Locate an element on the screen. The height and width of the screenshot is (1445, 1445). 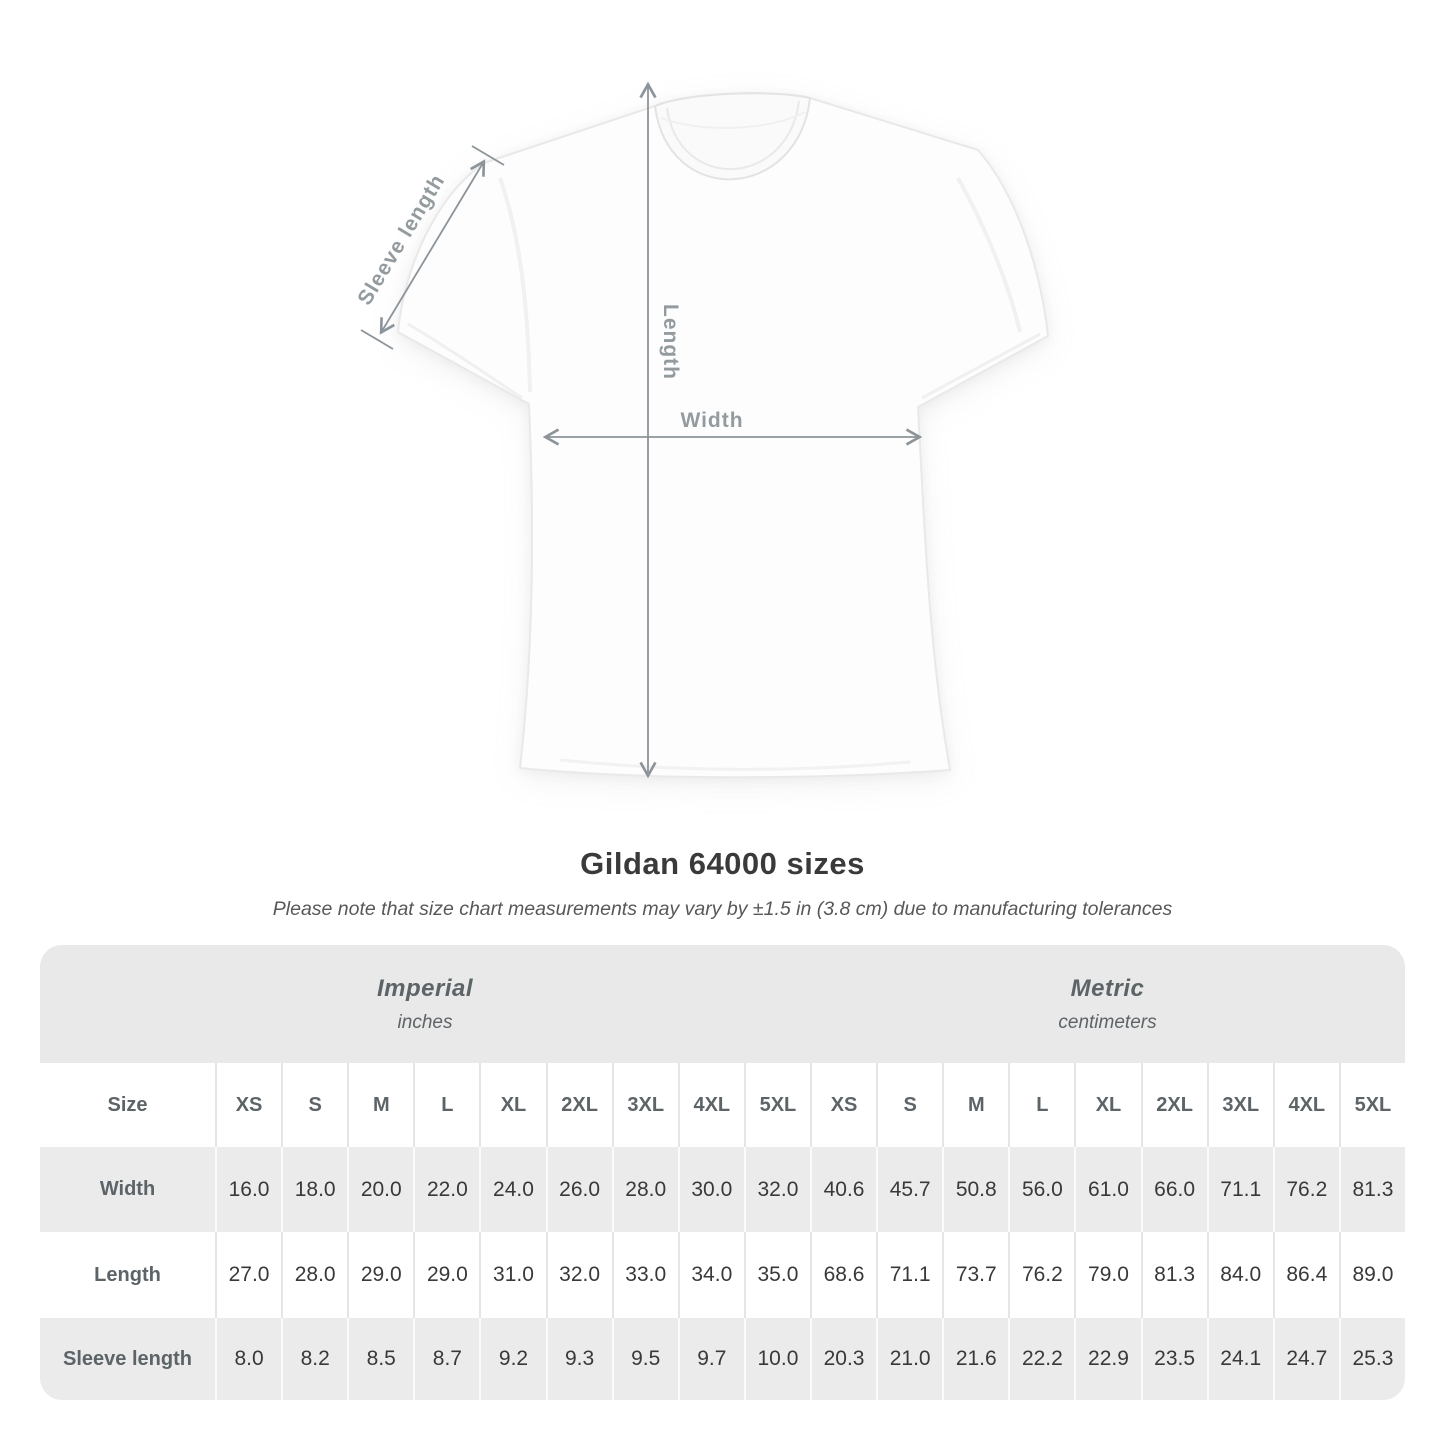
value-imperial: 8.2 is located at coordinates (314, 1359).